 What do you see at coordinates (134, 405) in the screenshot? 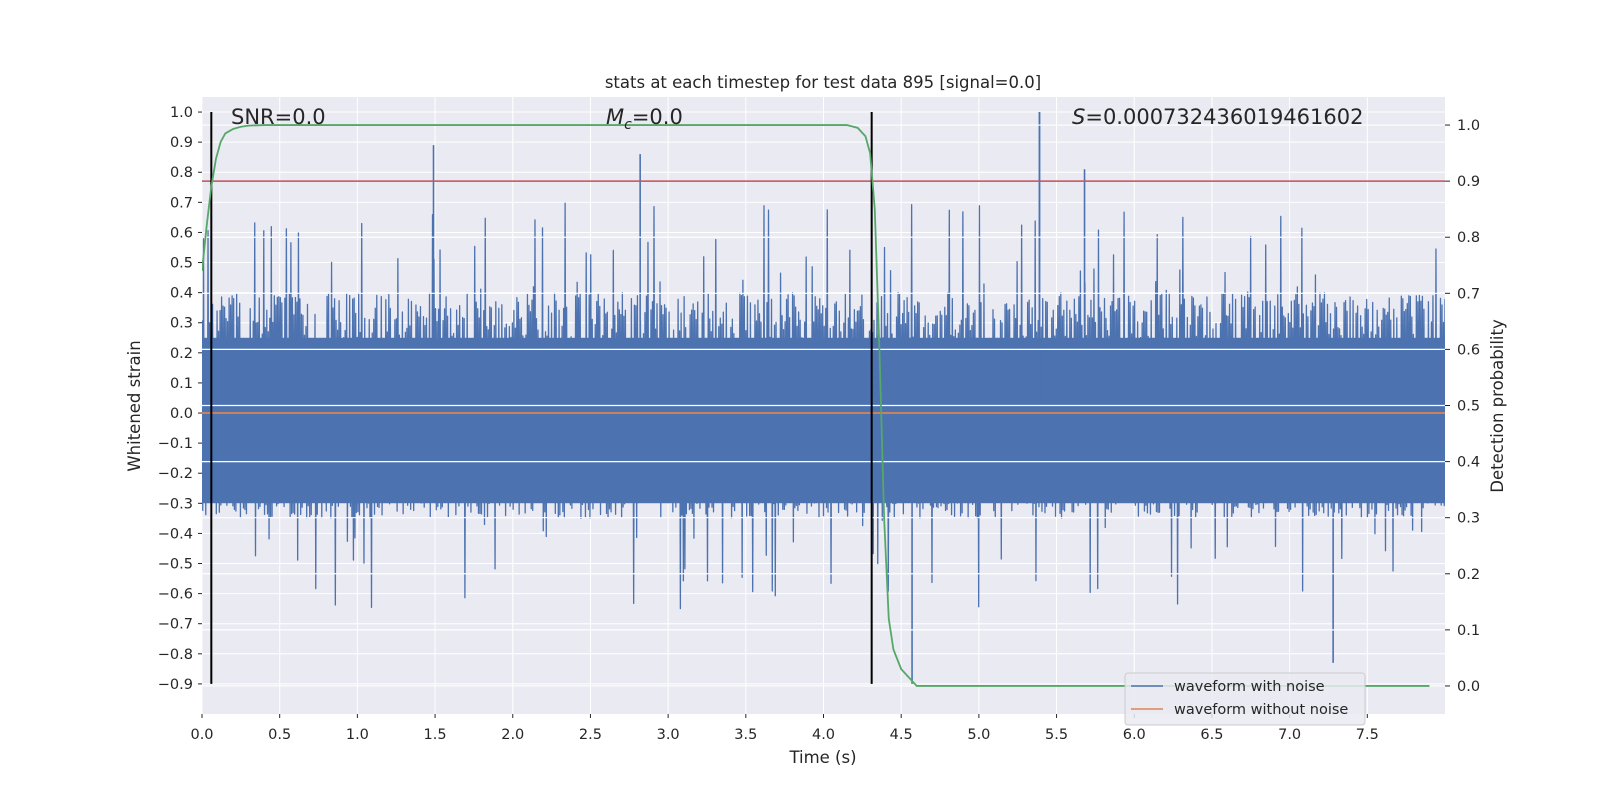
I see `y-axis-label-left: Whitened strain` at bounding box center [134, 405].